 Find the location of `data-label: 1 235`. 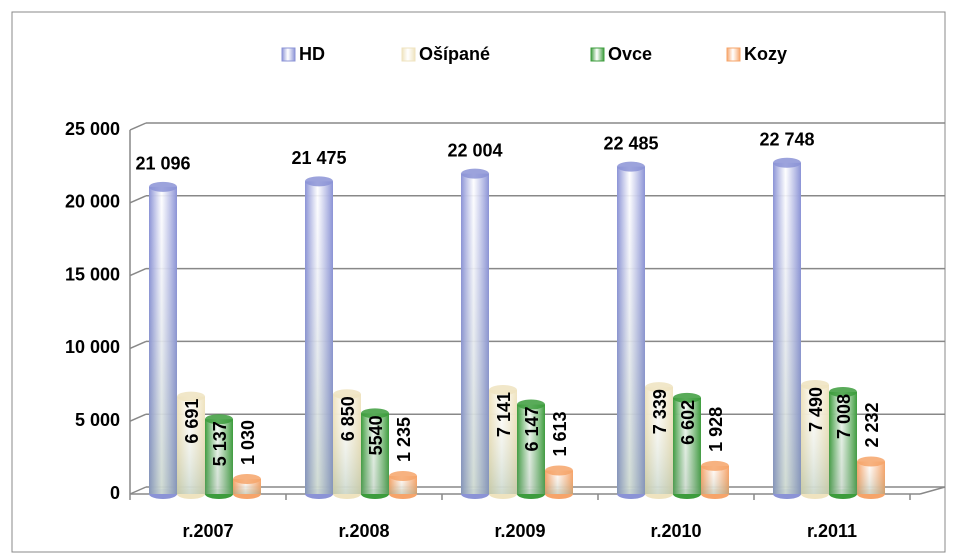

data-label: 1 235 is located at coordinates (404, 439).